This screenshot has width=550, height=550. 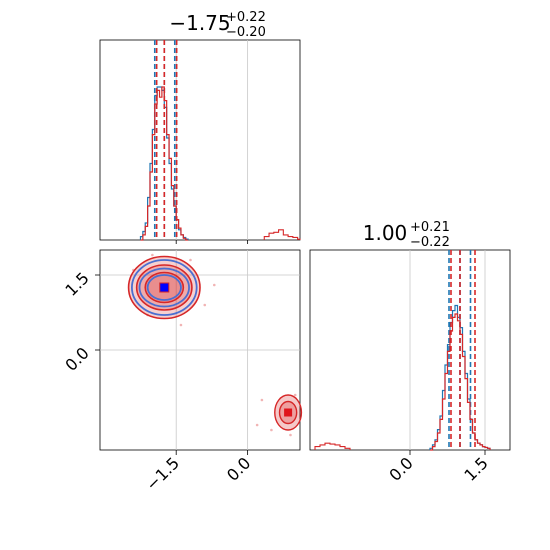 What do you see at coordinates (164, 163) in the screenshot?
I see `hist-p1-red-hist` at bounding box center [164, 163].